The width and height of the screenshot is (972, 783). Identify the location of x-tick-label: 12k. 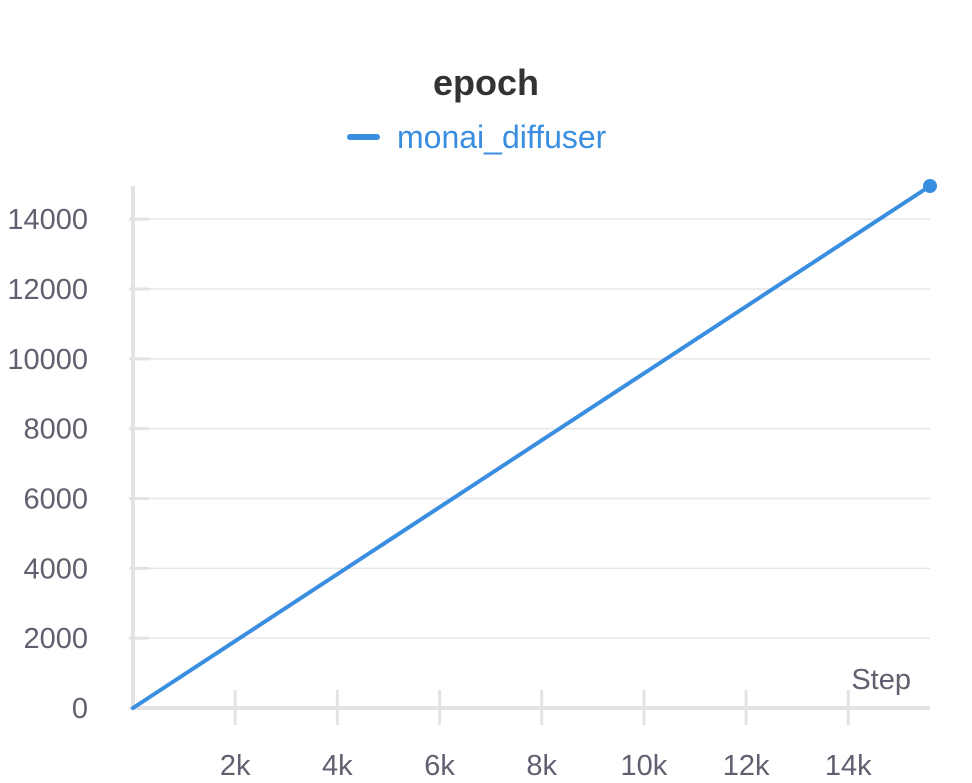
(746, 766).